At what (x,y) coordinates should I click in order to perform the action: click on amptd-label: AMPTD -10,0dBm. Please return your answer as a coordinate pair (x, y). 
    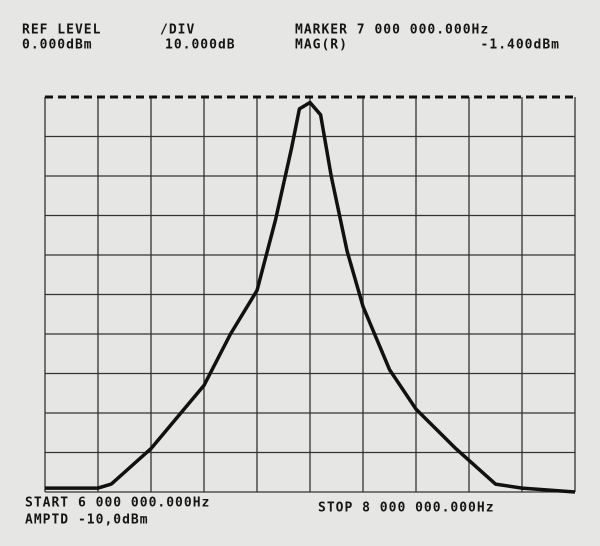
    Looking at the image, I should click on (87, 520).